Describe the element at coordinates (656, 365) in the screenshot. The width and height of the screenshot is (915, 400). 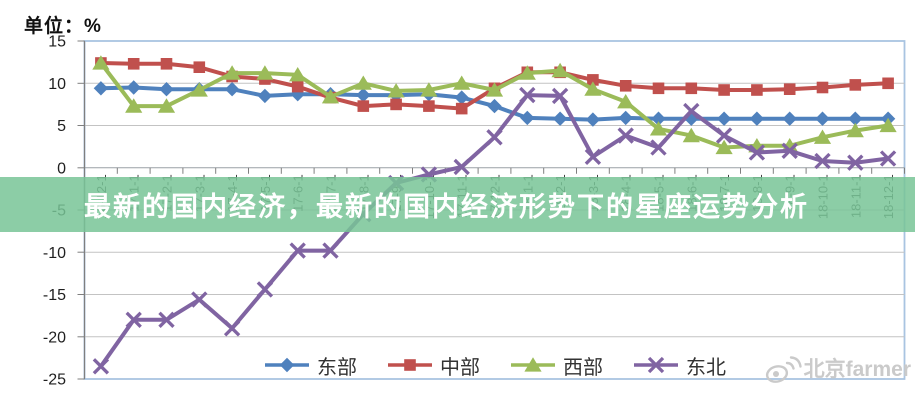
I see `northeast-marker-icon` at that location.